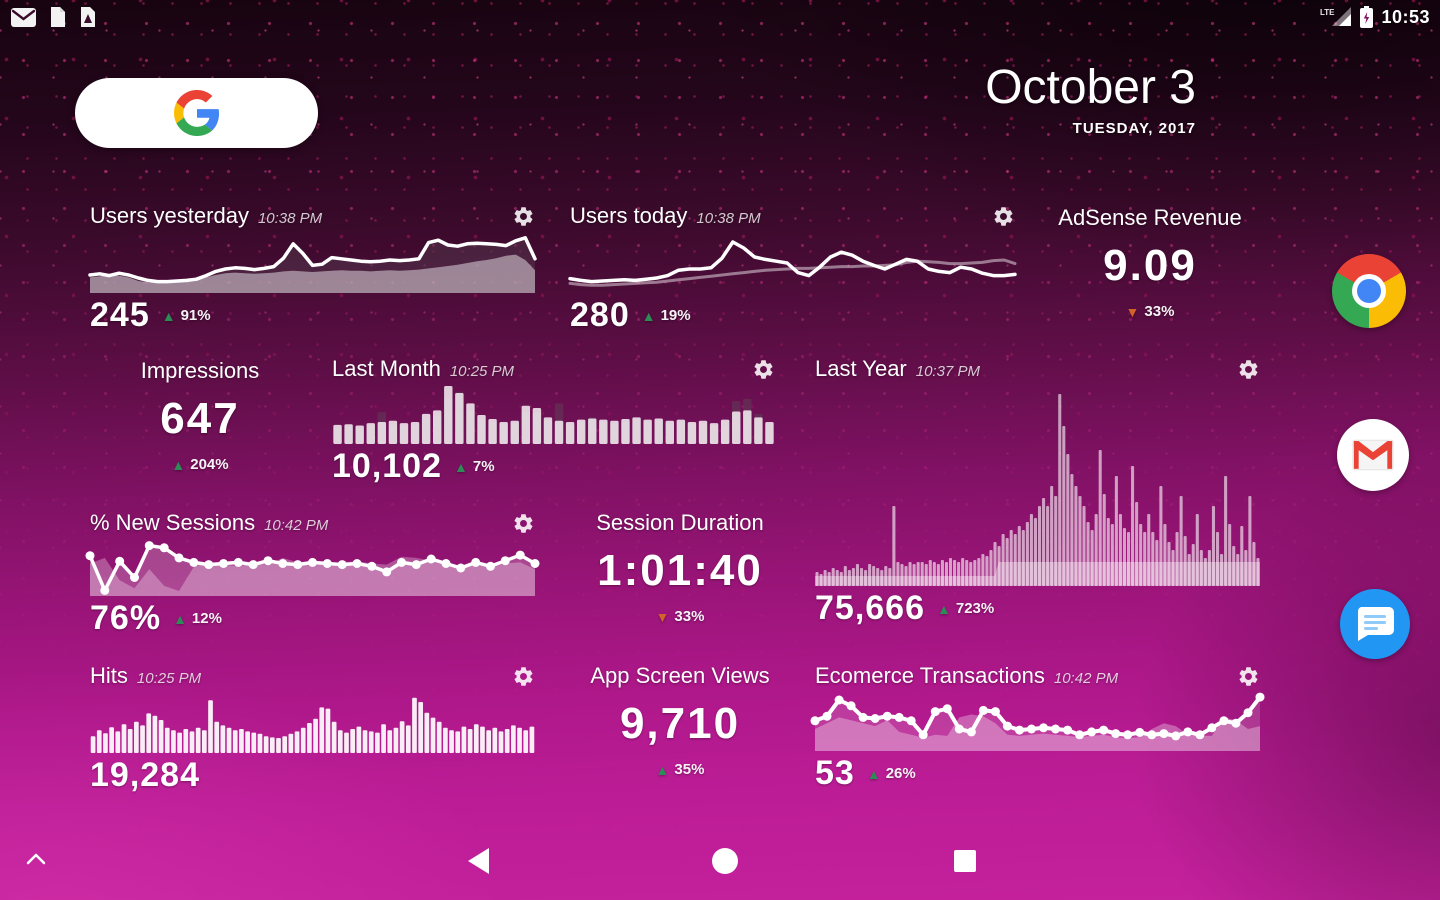 The height and width of the screenshot is (900, 1440). I want to click on gmail-notification-icon, so click(23, 17).